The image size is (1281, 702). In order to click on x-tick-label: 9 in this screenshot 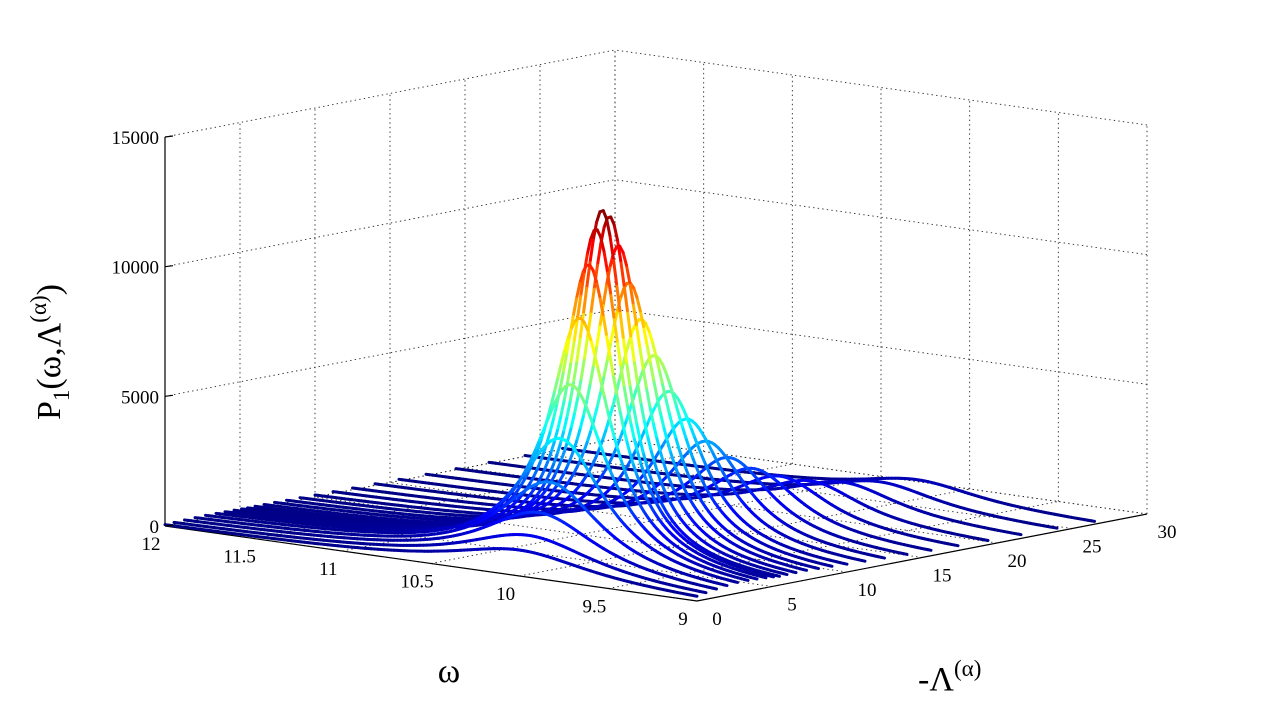, I will do `click(683, 619)`.